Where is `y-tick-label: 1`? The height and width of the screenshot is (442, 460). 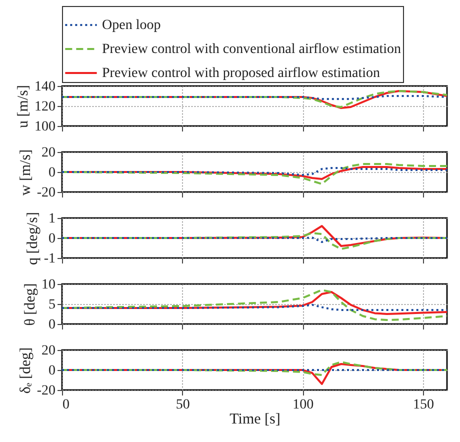 y-tick-label: 1 is located at coordinates (52, 219).